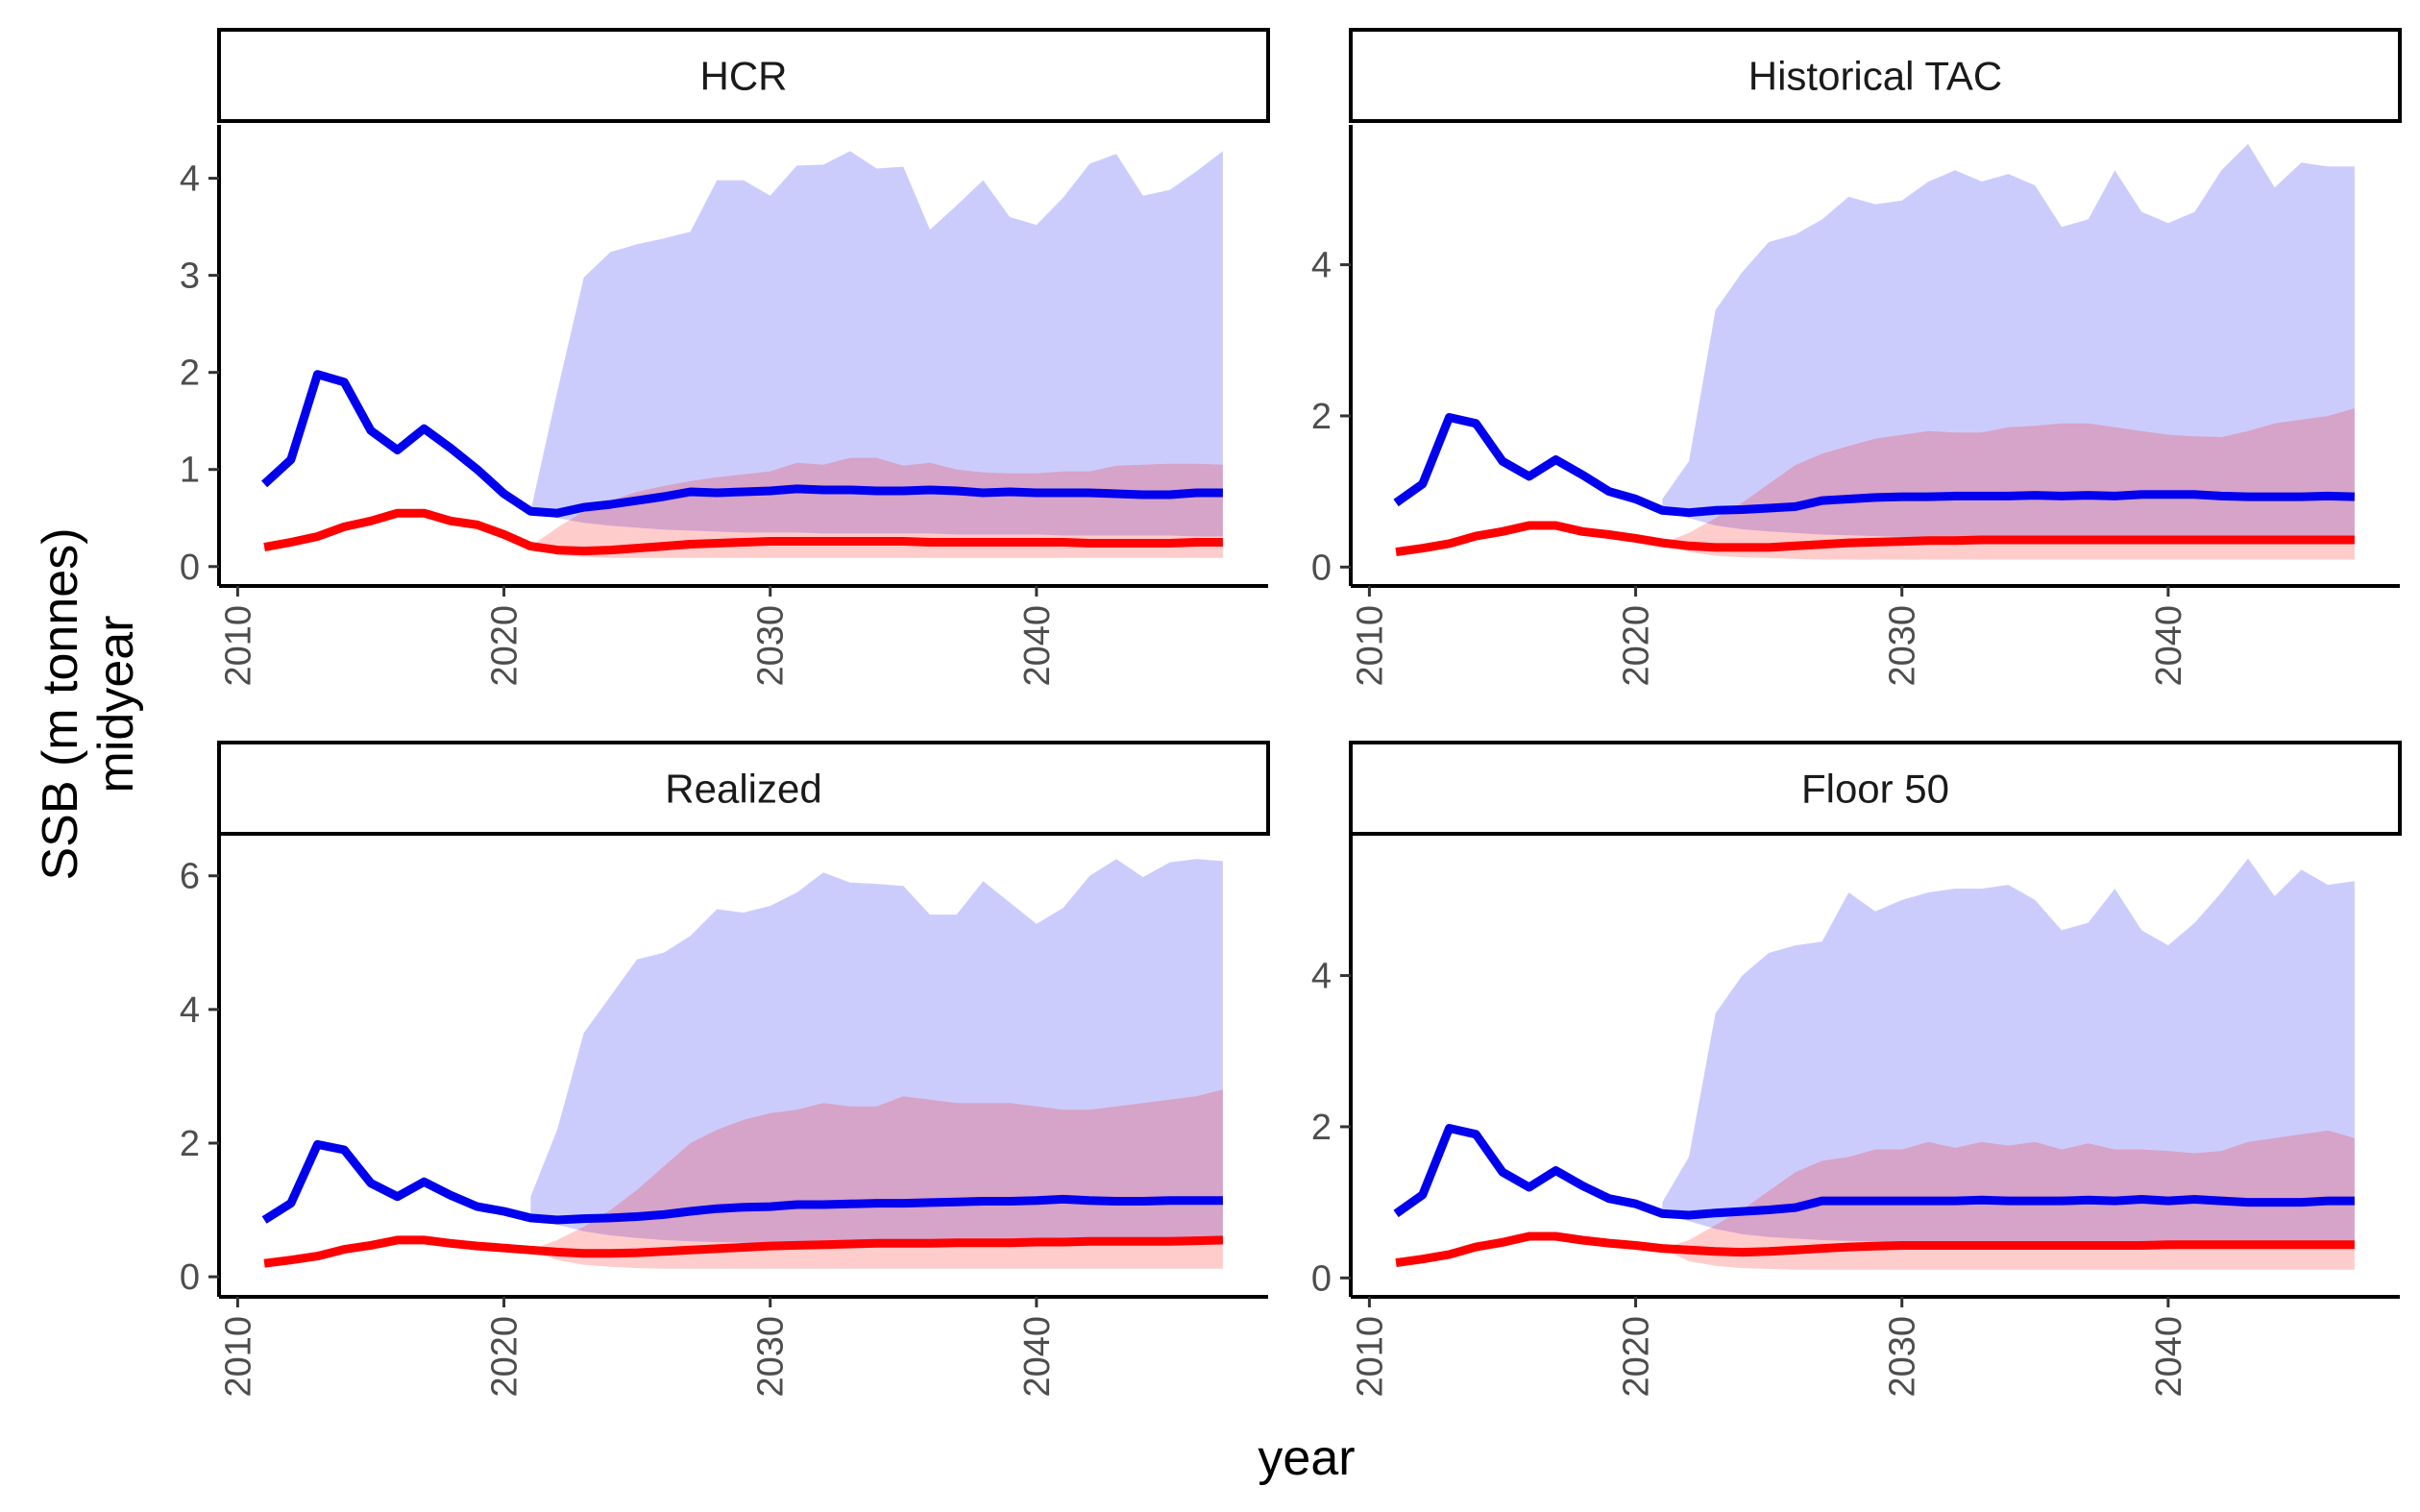 Image resolution: width=2420 pixels, height=1512 pixels. Describe the element at coordinates (190, 877) in the screenshot. I see `y-tick-label: 6` at that location.